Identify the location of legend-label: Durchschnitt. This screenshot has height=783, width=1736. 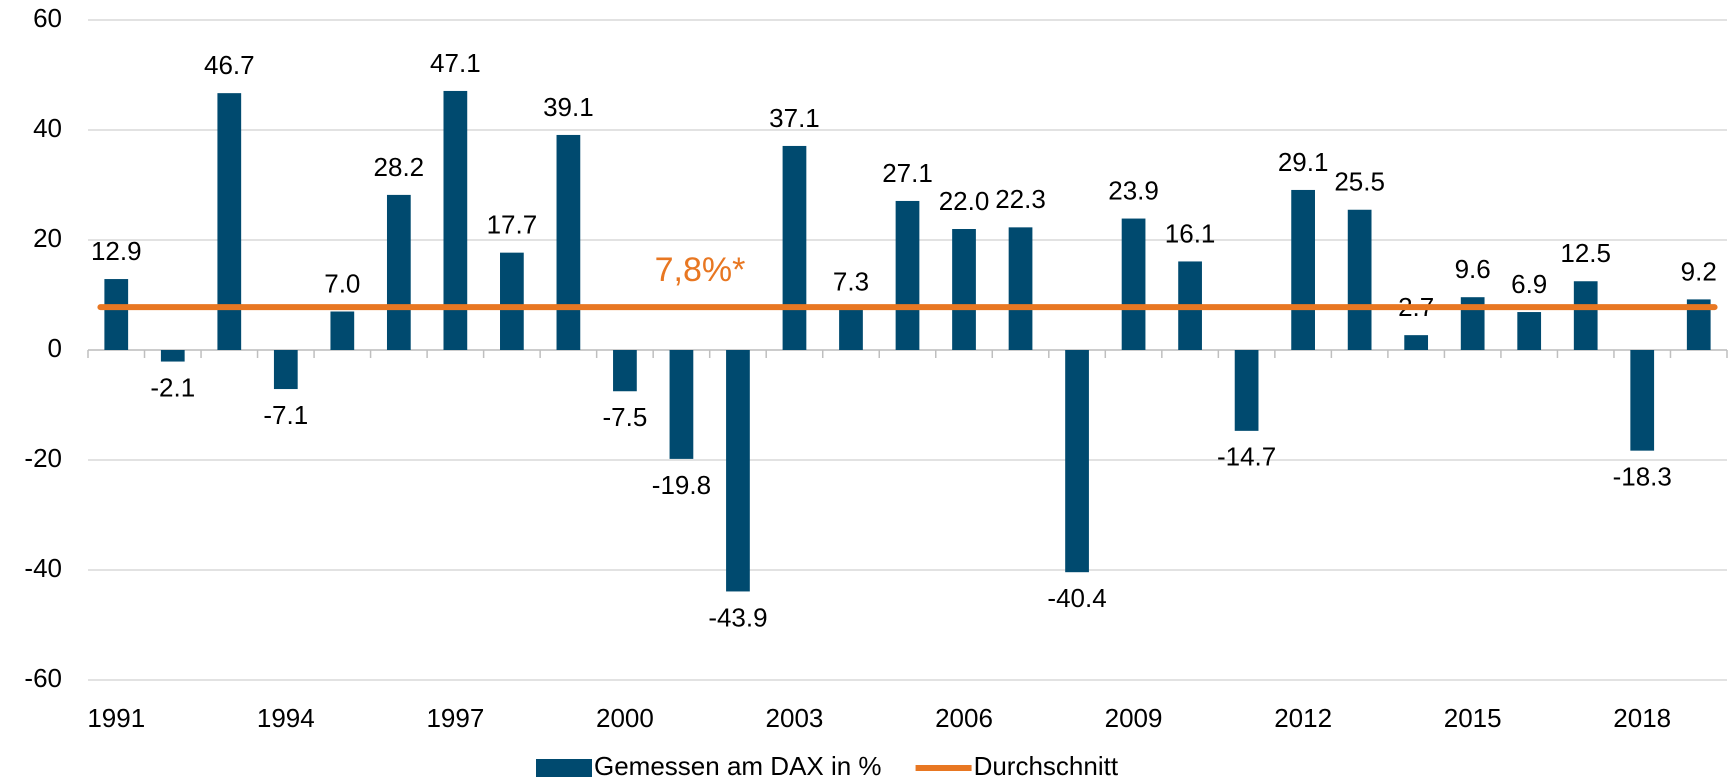
(1046, 766).